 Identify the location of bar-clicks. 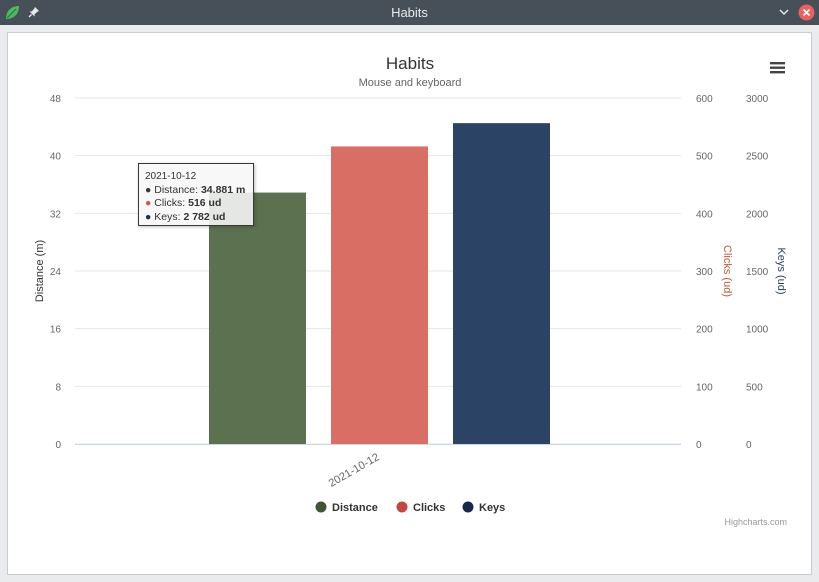
(379, 295).